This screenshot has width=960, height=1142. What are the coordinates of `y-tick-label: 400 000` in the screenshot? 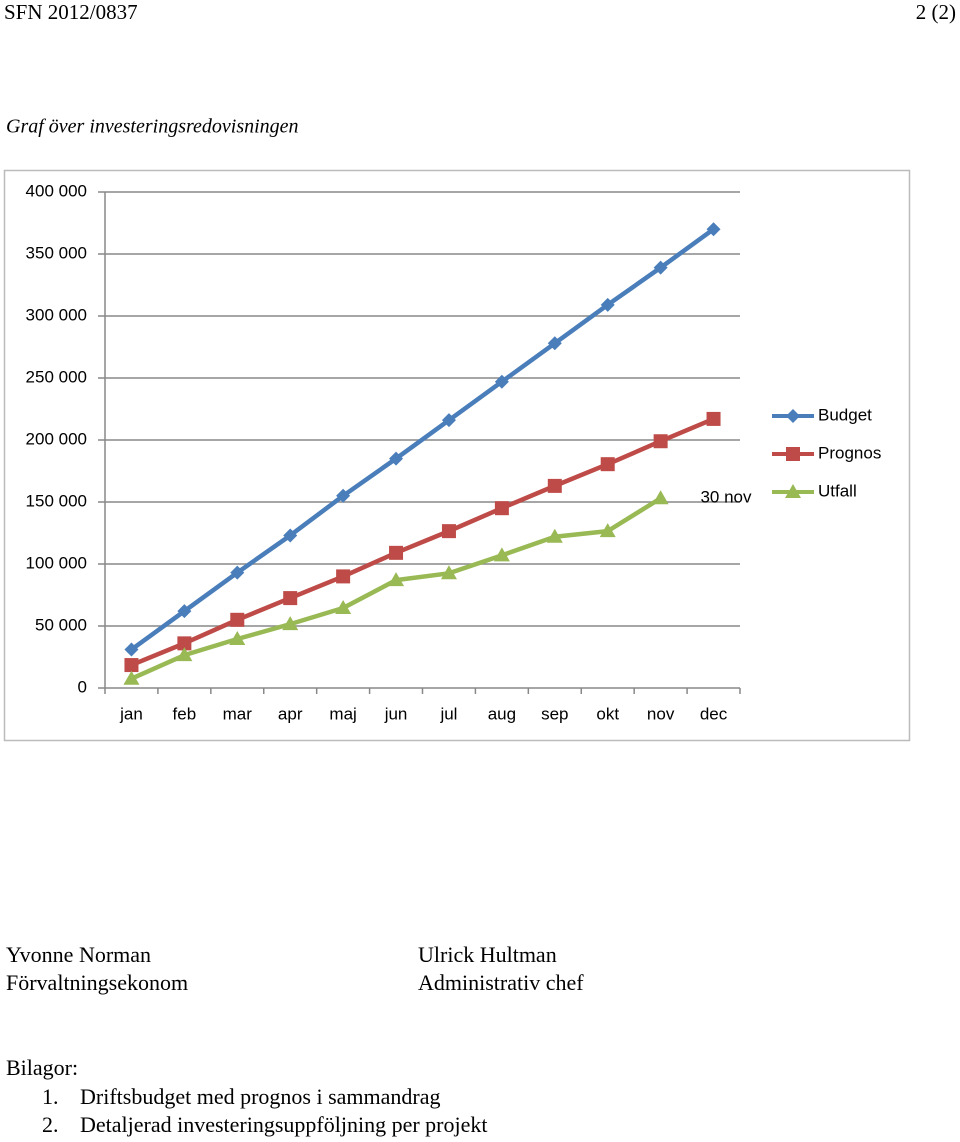 It's located at (56, 190).